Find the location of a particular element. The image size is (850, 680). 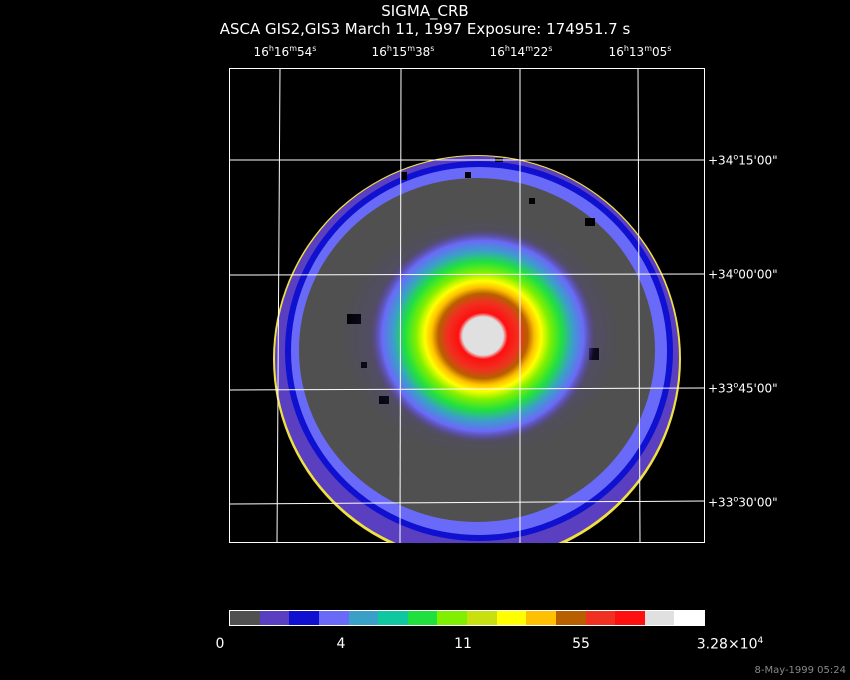

colorbar is located at coordinates (467, 618).